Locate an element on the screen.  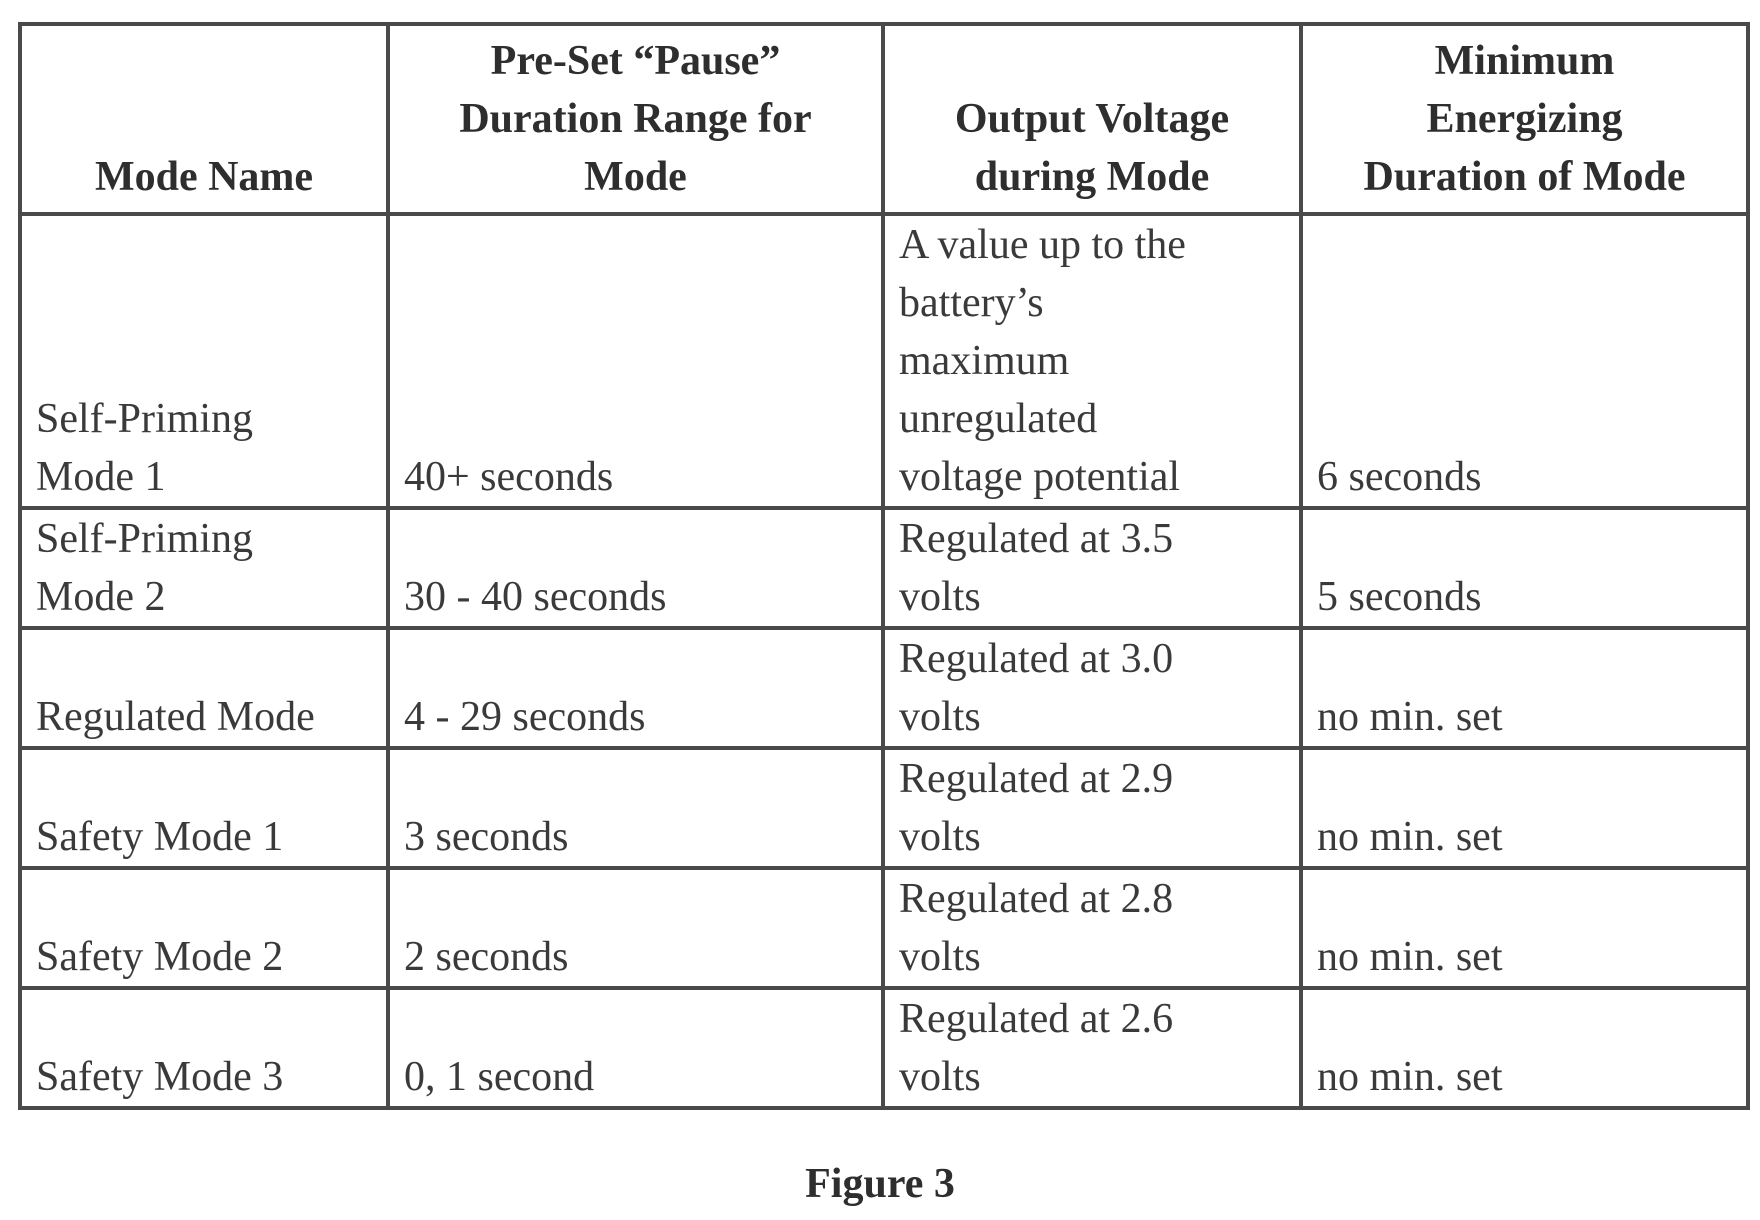
header-pause-duration: Pre-Set “Pause” Duration Range for Mode is located at coordinates (635, 119).